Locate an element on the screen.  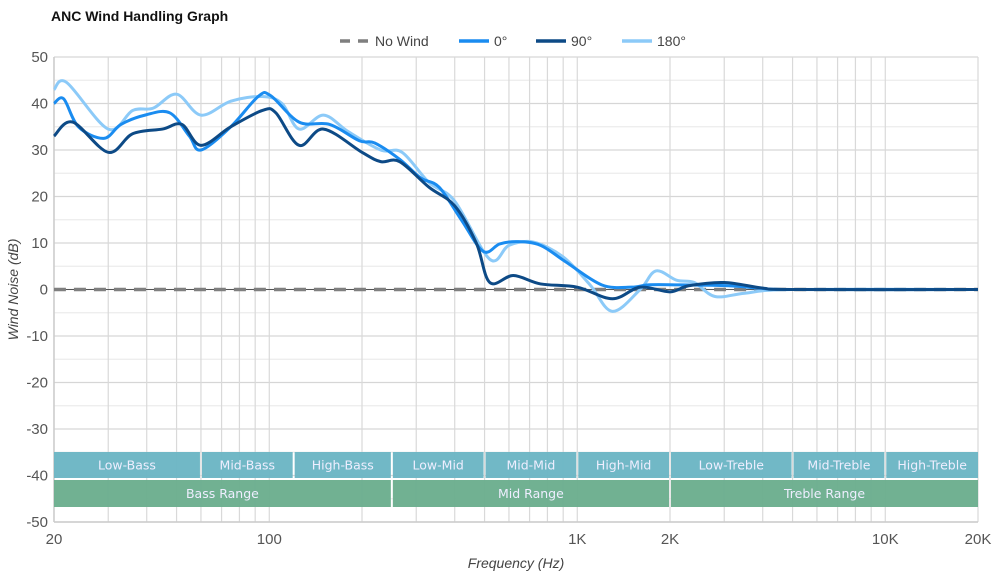
band-mid-treble is located at coordinates (839, 465).